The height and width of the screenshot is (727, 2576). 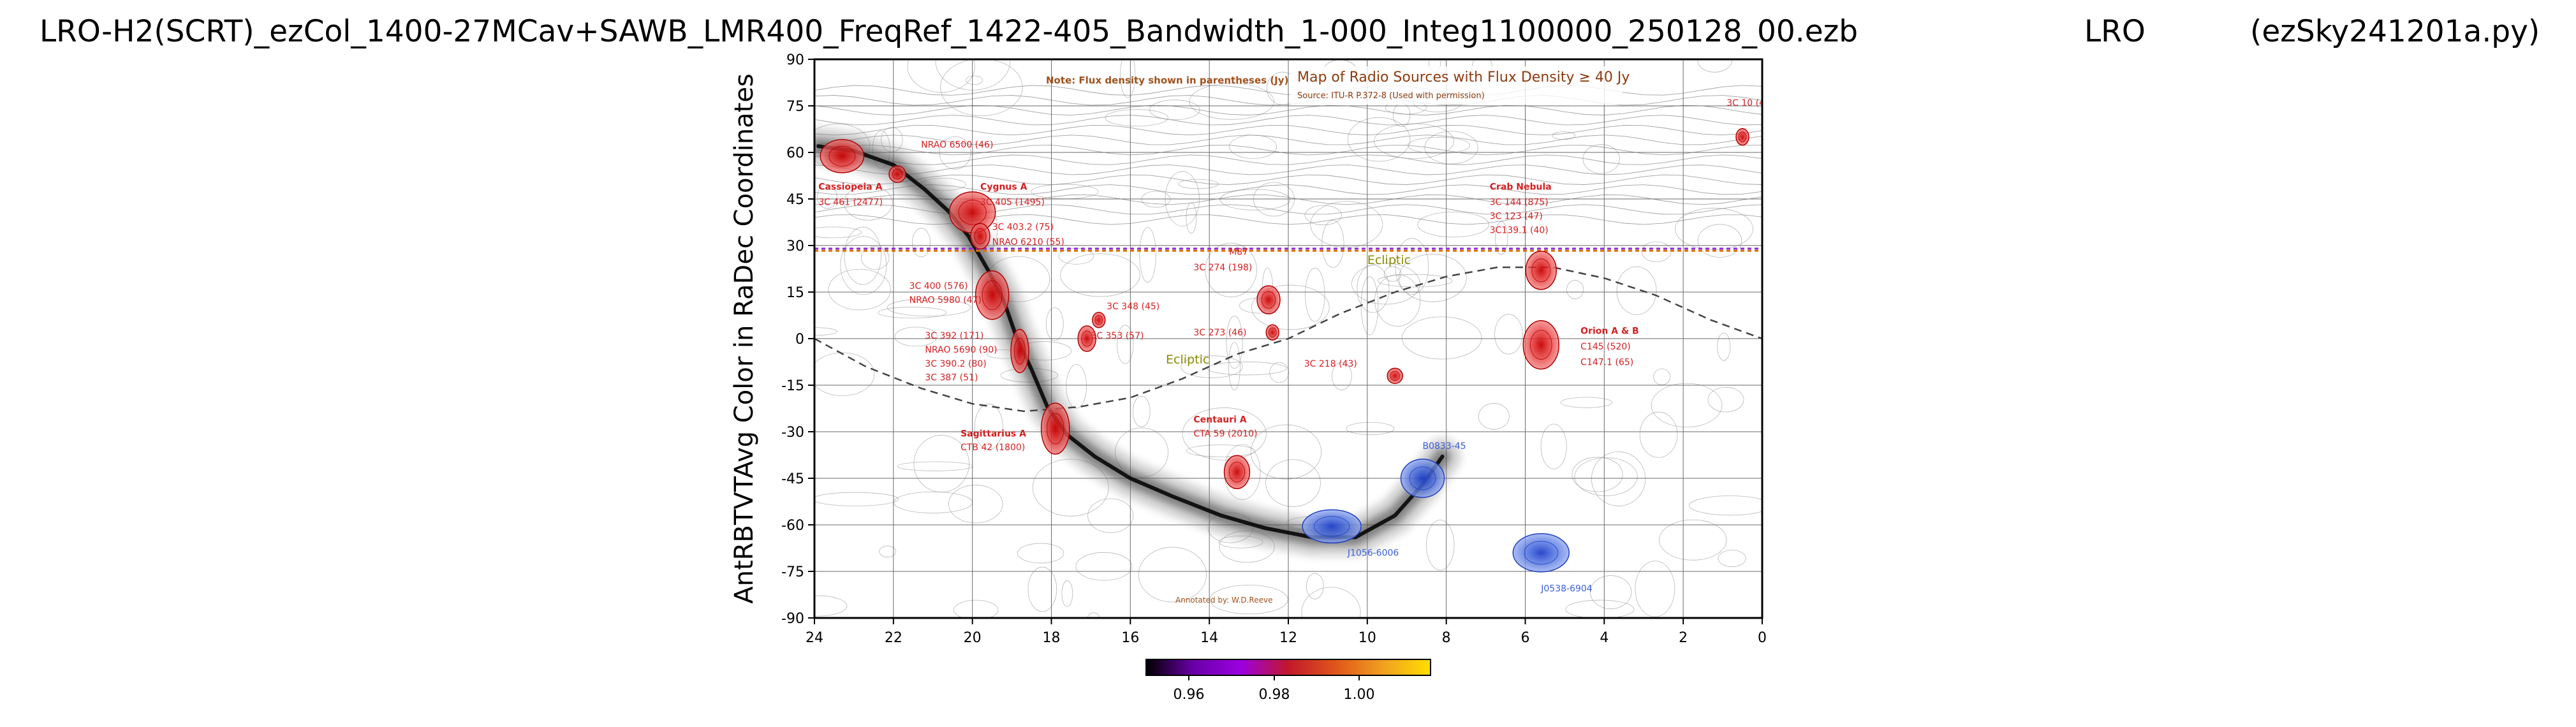 What do you see at coordinates (945, 300) in the screenshot?
I see `source-label: NRAO 5980 (47)` at bounding box center [945, 300].